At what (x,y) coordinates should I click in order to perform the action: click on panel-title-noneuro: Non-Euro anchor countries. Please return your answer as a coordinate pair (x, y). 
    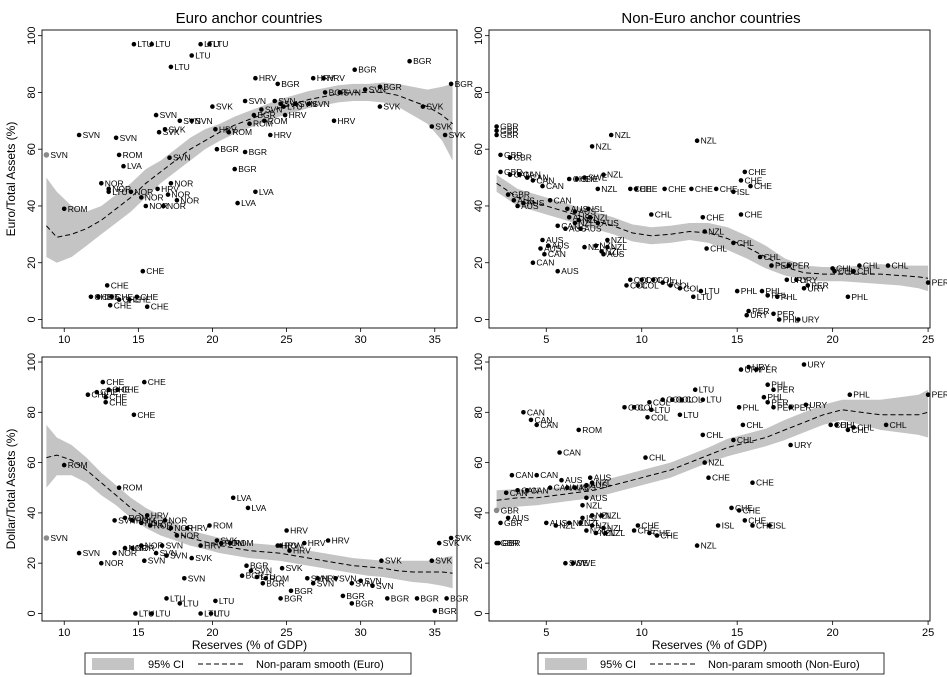
    Looking at the image, I should click on (710, 18).